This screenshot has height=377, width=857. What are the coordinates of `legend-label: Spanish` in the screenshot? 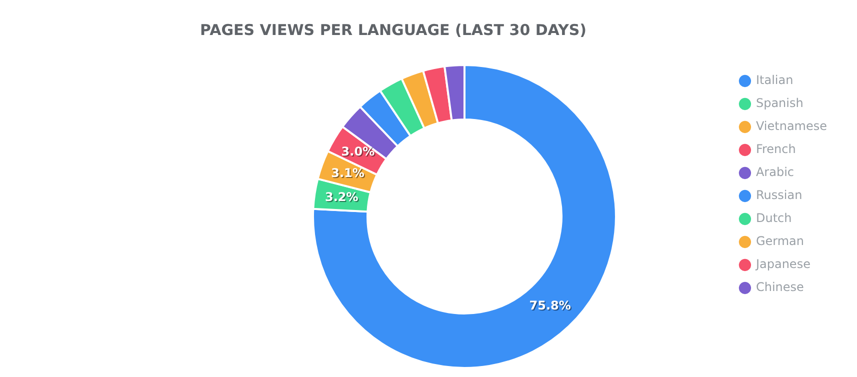 It's located at (780, 103).